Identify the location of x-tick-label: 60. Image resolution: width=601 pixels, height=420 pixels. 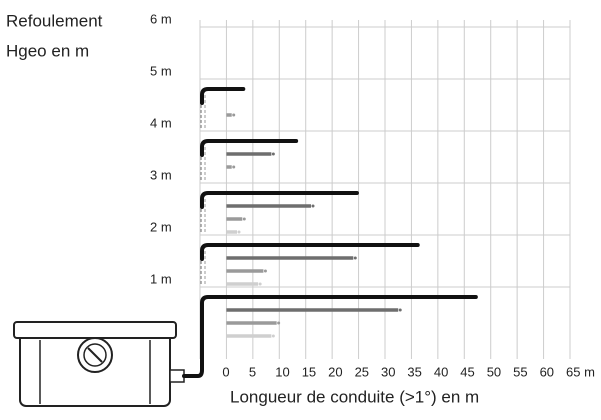
(547, 371).